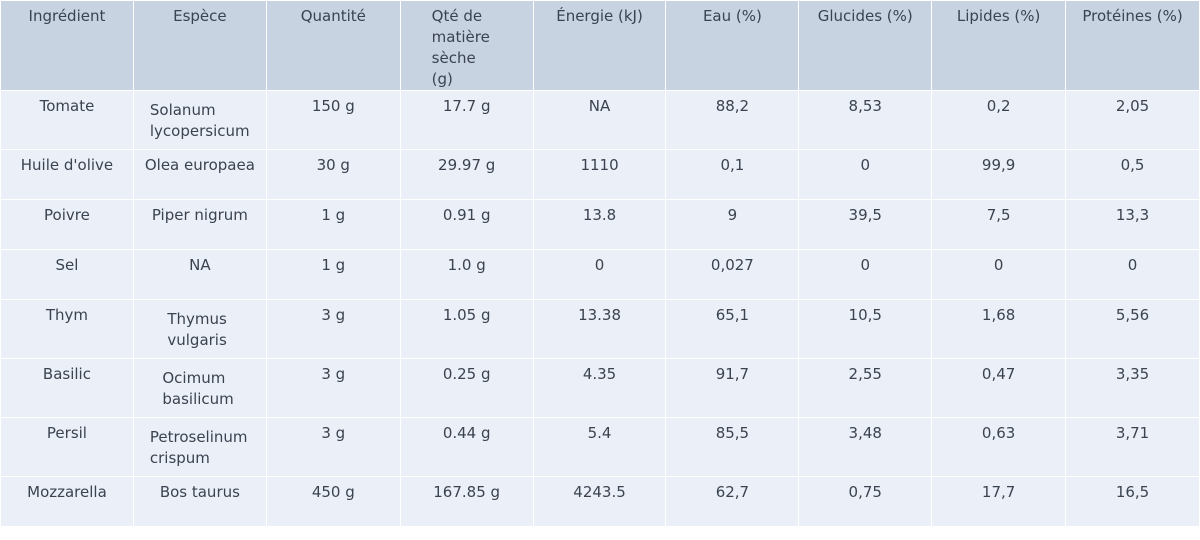 The image size is (1200, 540). I want to click on cell-dry-matter: 0.91 g, so click(466, 224).